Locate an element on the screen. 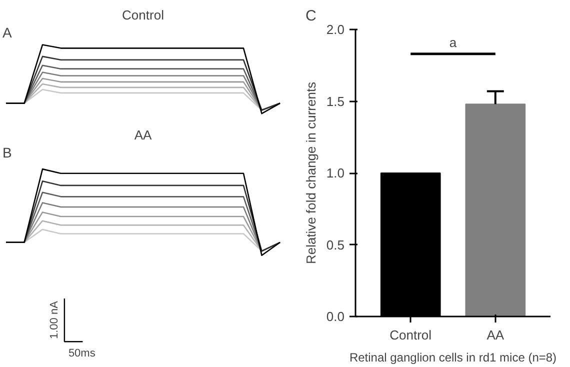 The image size is (570, 367). y-tick-label: 1.0 is located at coordinates (335, 173).